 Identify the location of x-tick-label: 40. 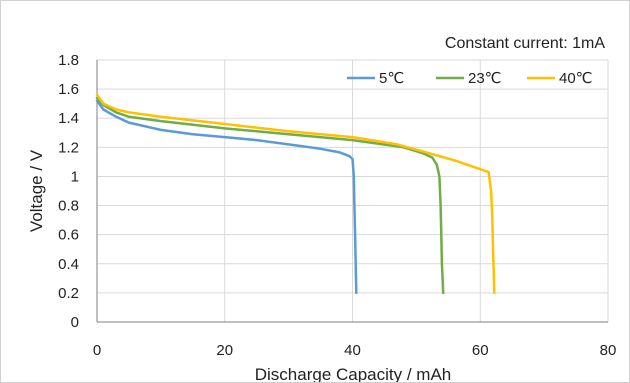
(352, 350).